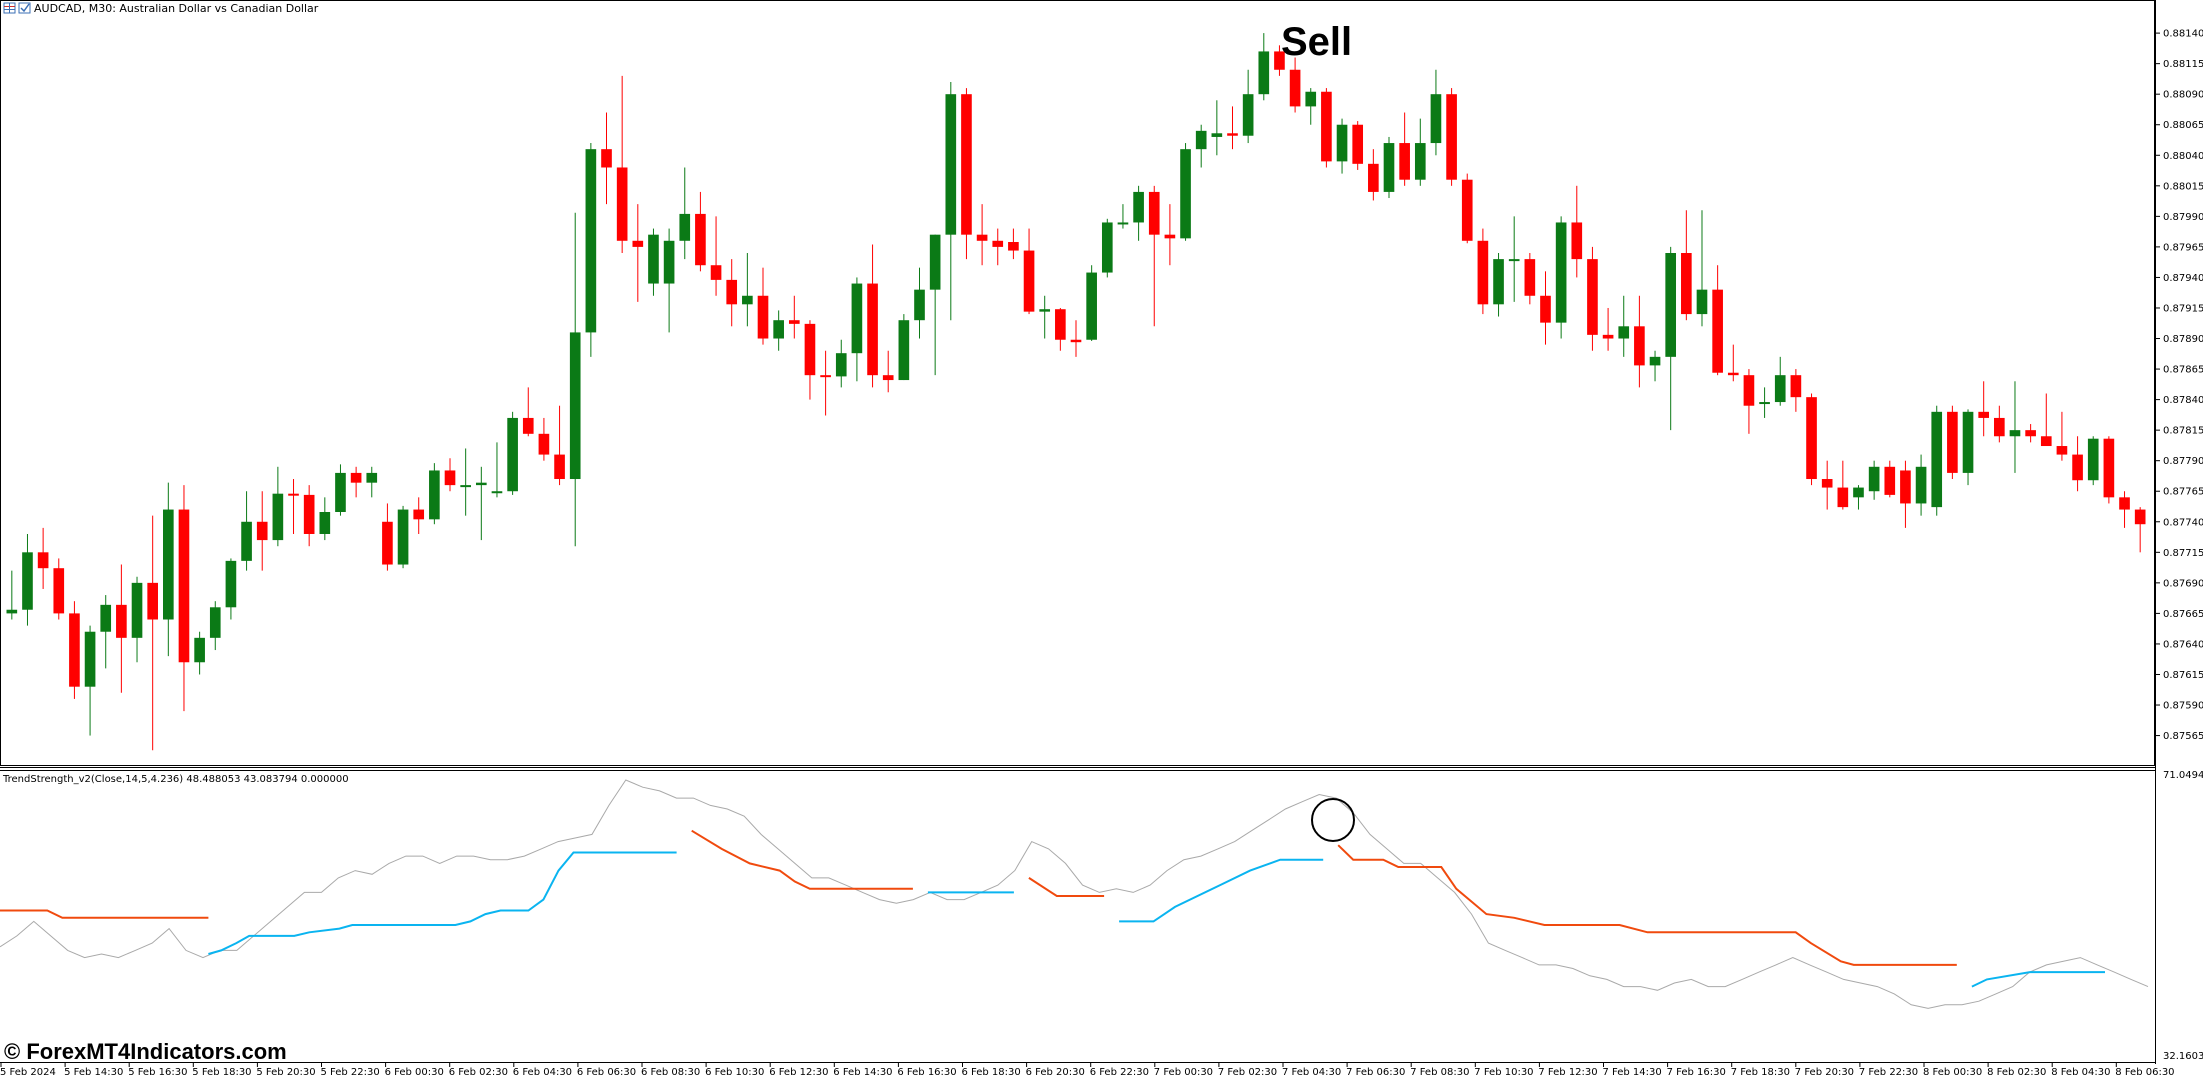 This screenshot has width=2203, height=1077. I want to click on time-tick-label: 6 Feb 16:30, so click(926, 1072).